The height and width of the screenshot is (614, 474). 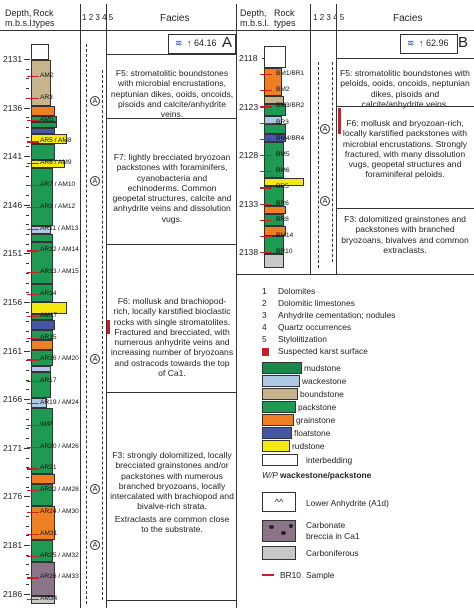 I want to click on depth-tick-label: 2131, so click(x=13, y=59).